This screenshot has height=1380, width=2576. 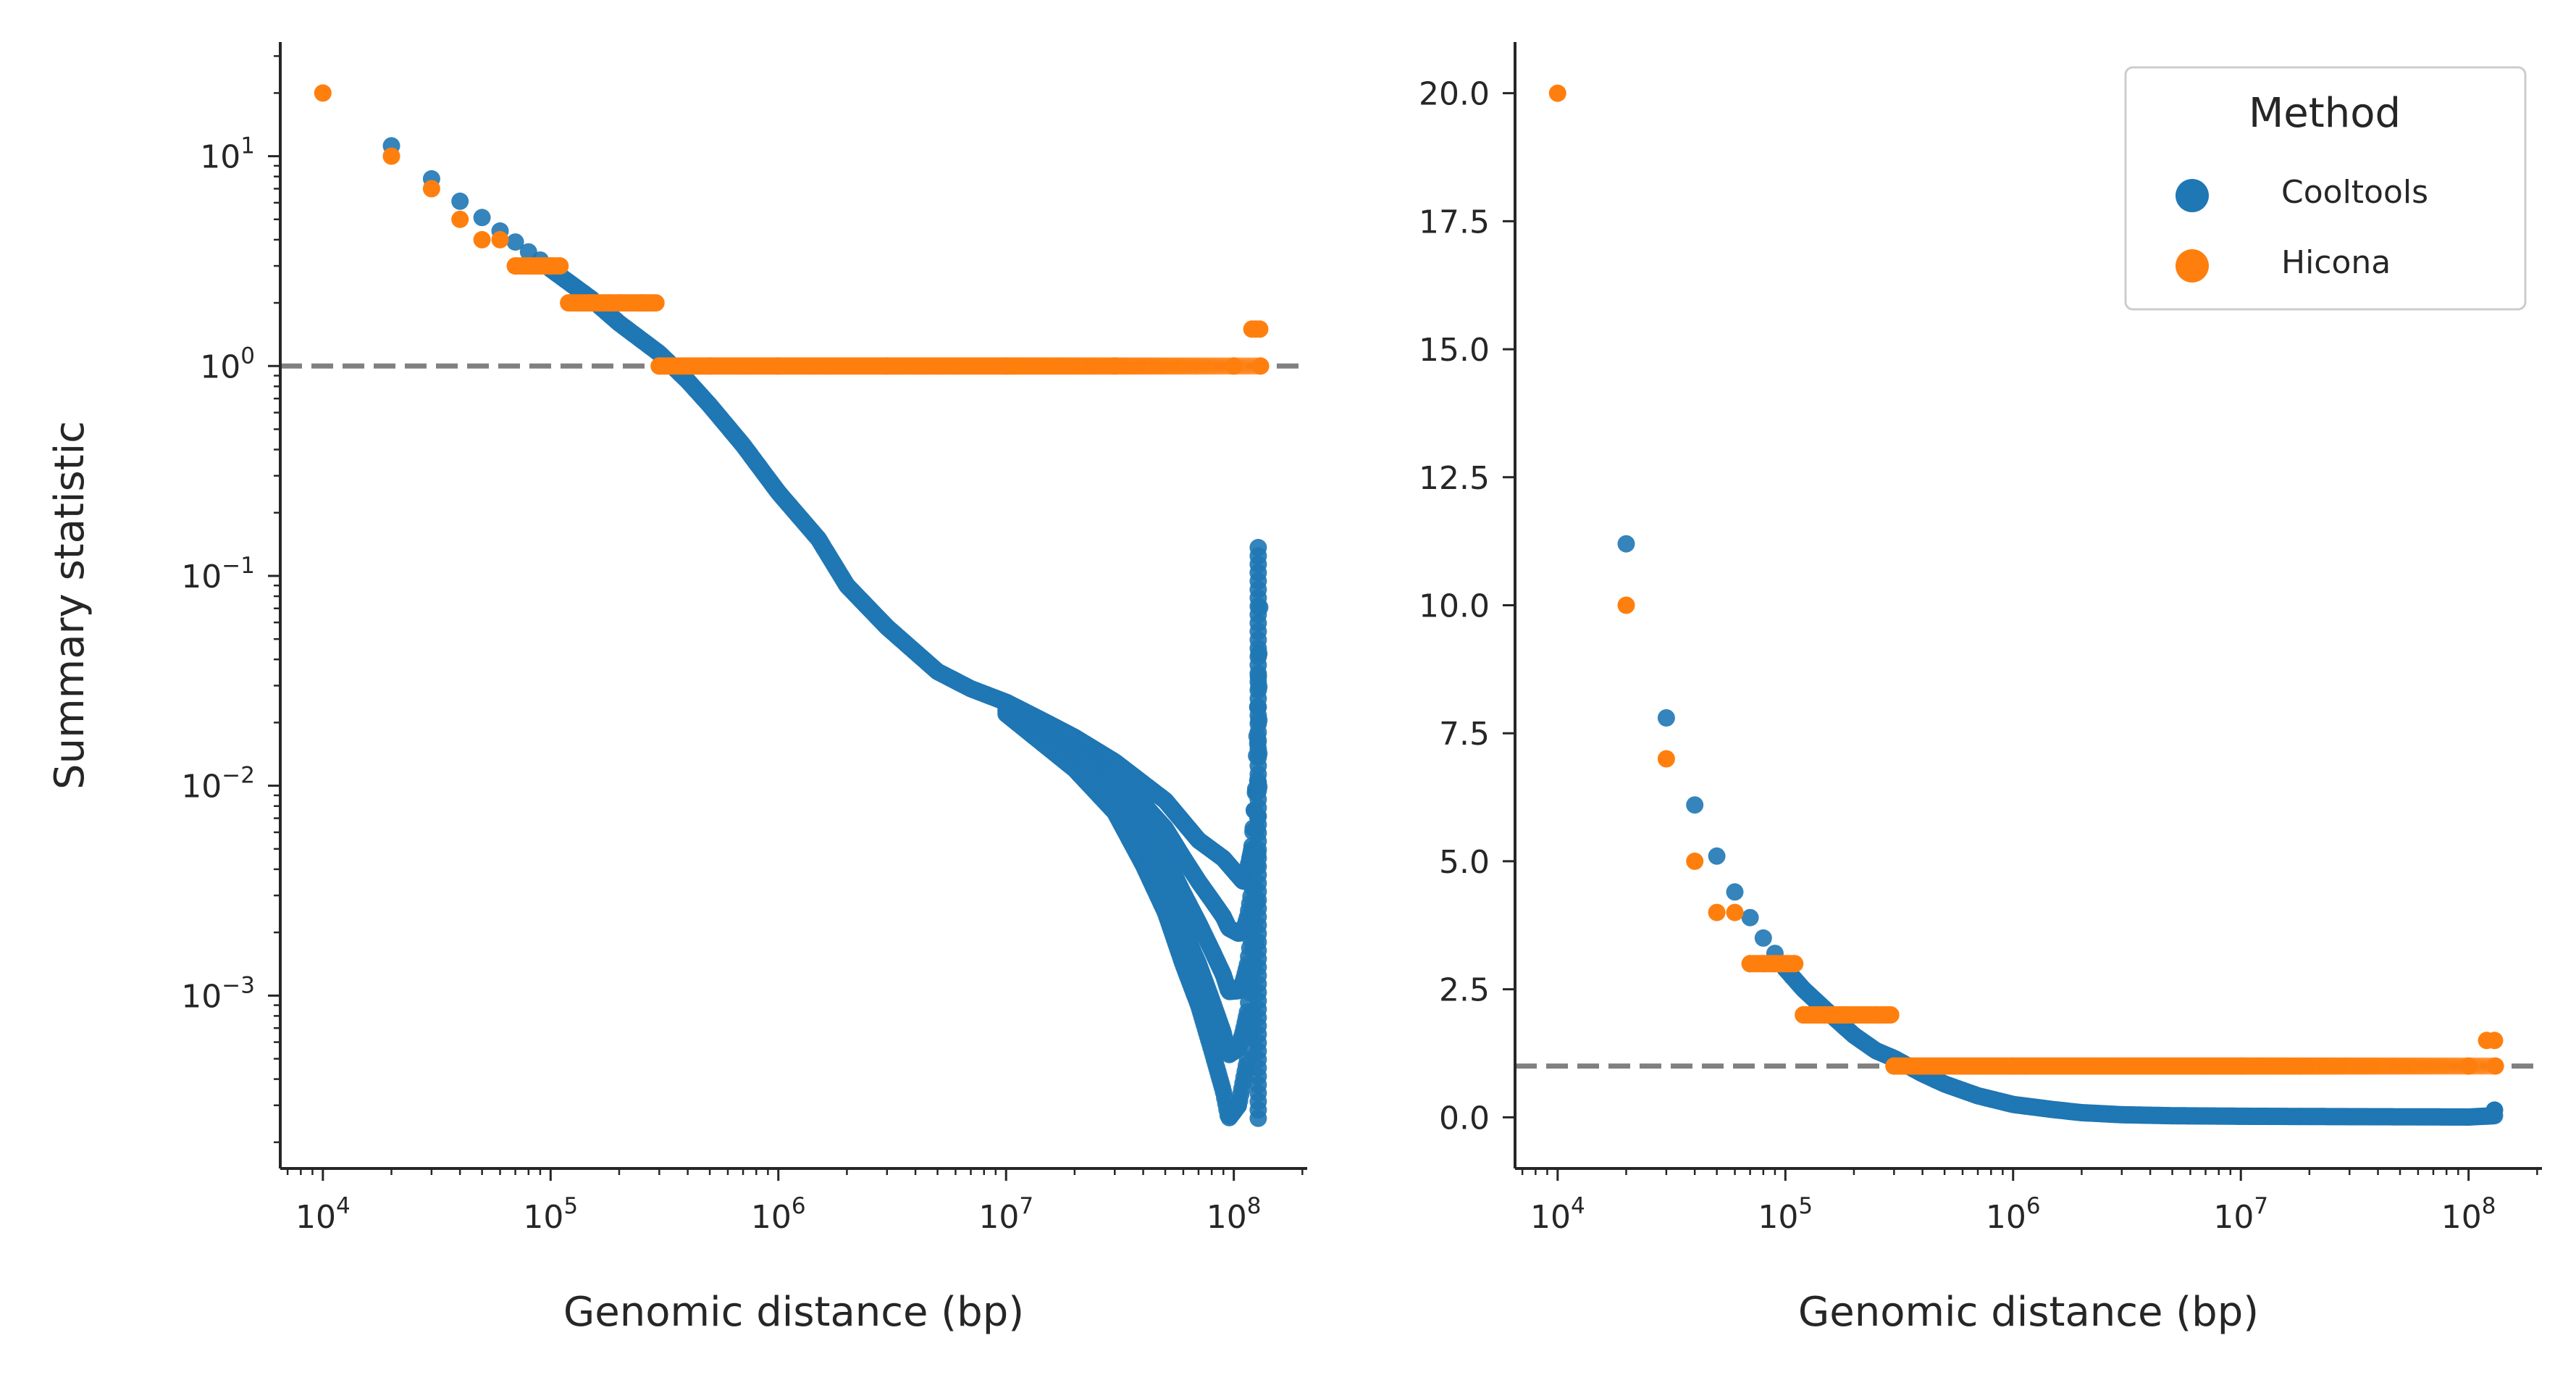 What do you see at coordinates (778, 1214) in the screenshot?
I see `left-x-tick-label: 10⁶` at bounding box center [778, 1214].